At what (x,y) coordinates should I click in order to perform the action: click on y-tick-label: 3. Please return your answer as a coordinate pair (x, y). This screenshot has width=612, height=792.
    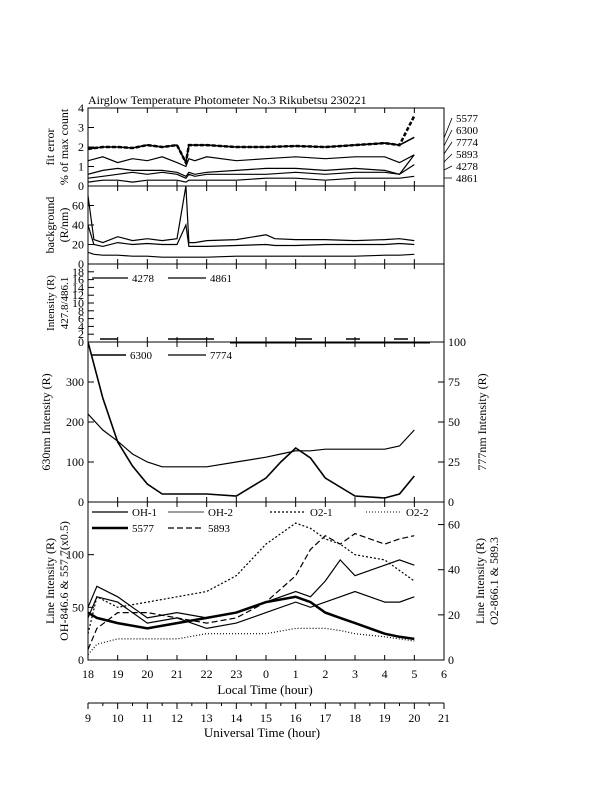
    Looking at the image, I should click on (81, 128).